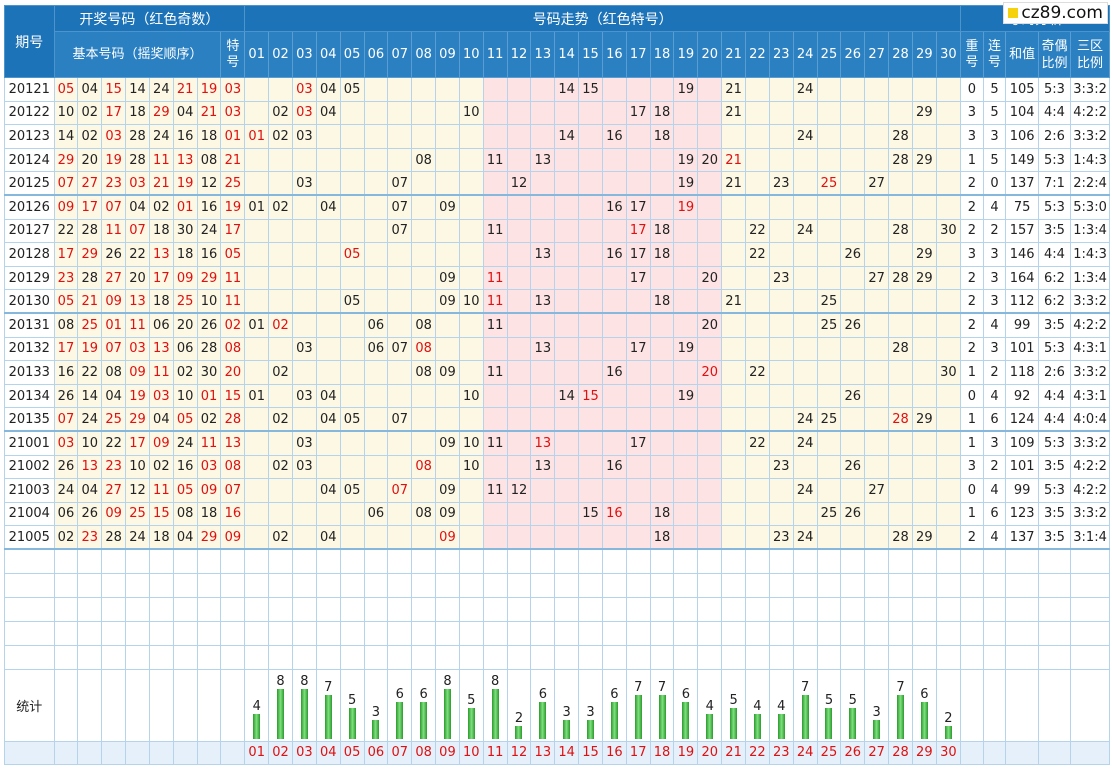  I want to click on trend-cell: 02, so click(280, 467).